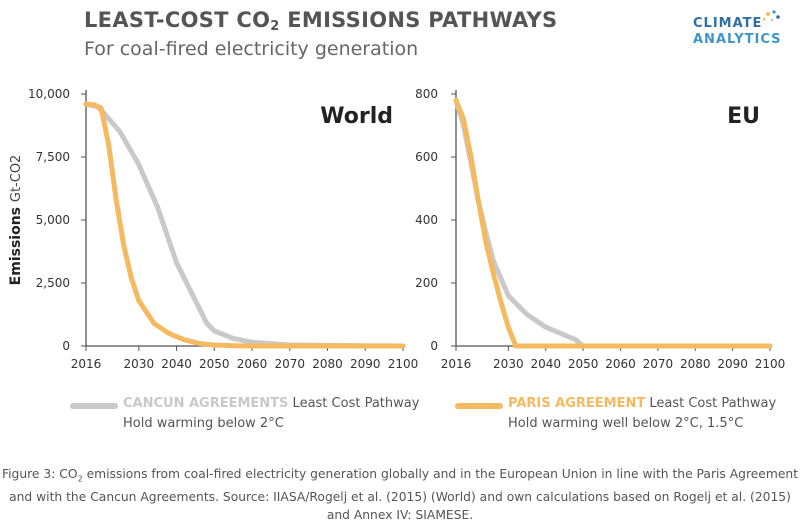  I want to click on eu-x-tick-label: 2030, so click(508, 364).